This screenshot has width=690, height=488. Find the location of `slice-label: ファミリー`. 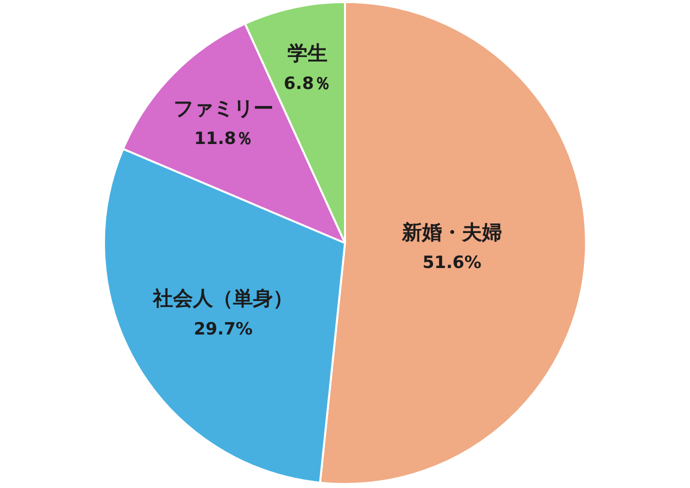

slice-label: ファミリー is located at coordinates (224, 108).